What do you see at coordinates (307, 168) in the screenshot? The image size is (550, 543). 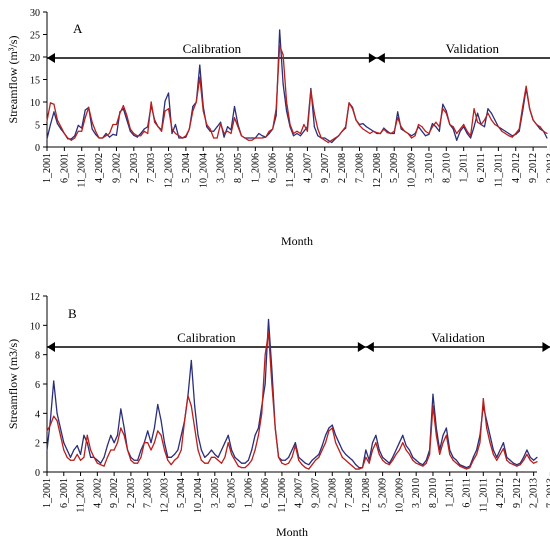 I see `x-tick-label: 4_2007` at bounding box center [307, 168].